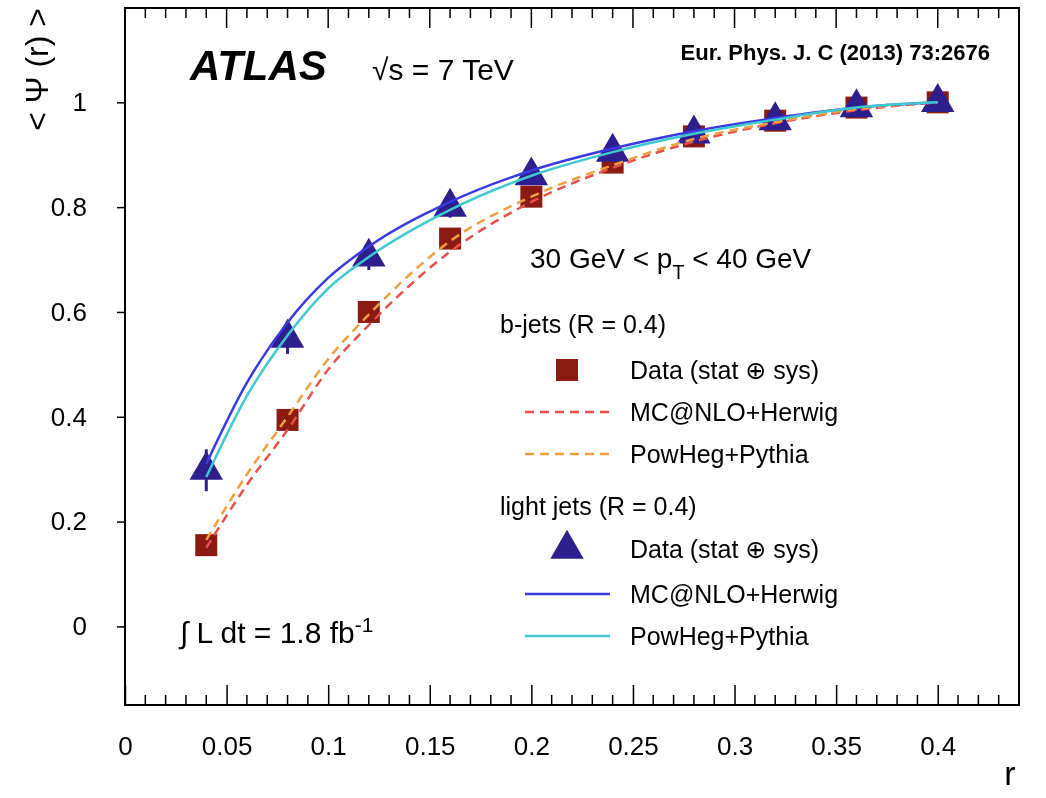 The height and width of the screenshot is (798, 1046). Describe the element at coordinates (328, 746) in the screenshot. I see `x-tick-label: 0.1` at that location.